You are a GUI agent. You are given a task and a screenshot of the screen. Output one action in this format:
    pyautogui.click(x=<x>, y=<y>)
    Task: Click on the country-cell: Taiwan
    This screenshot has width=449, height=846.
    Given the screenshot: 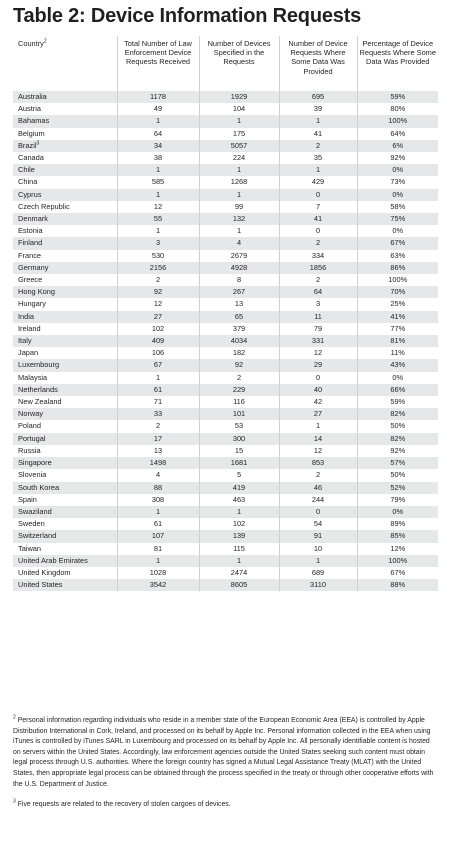 What is the action you would take?
    pyautogui.click(x=65, y=548)
    